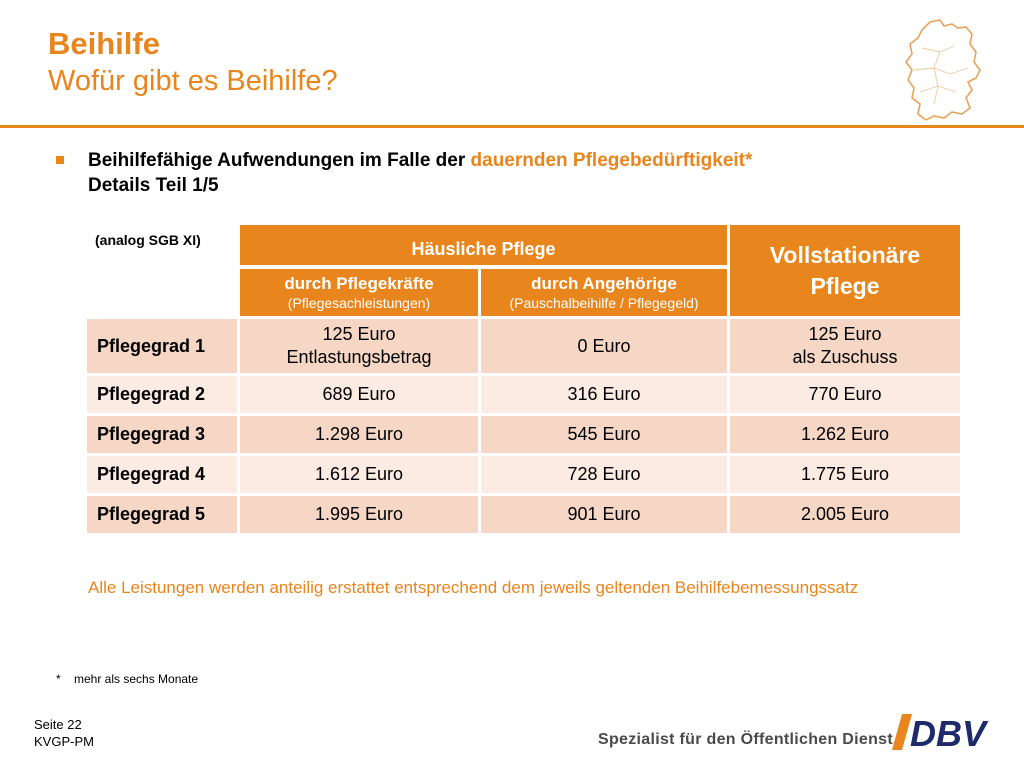 The image size is (1024, 768). What do you see at coordinates (845, 474) in the screenshot?
I see `table-cell: 1.775 Euro` at bounding box center [845, 474].